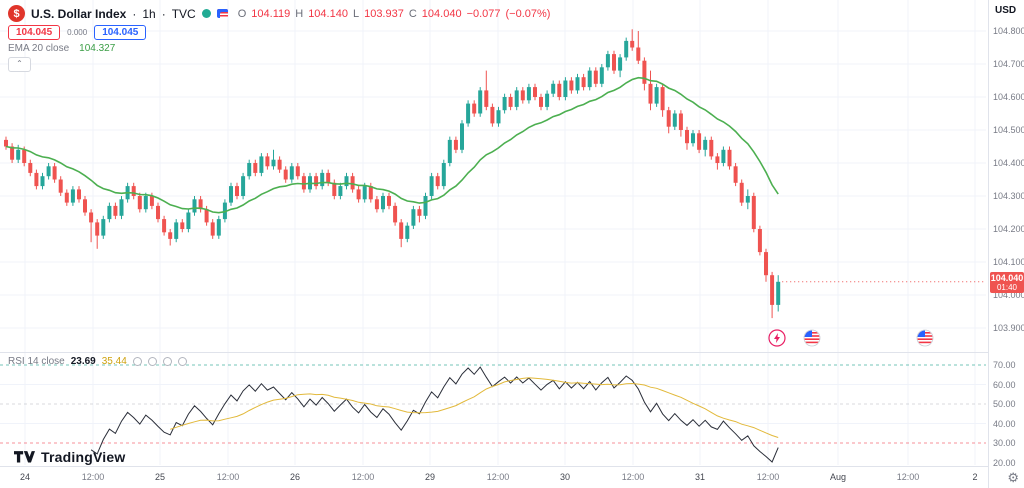 The height and width of the screenshot is (488, 1024). I want to click on price-axis-label: 104.500, so click(1008, 130).